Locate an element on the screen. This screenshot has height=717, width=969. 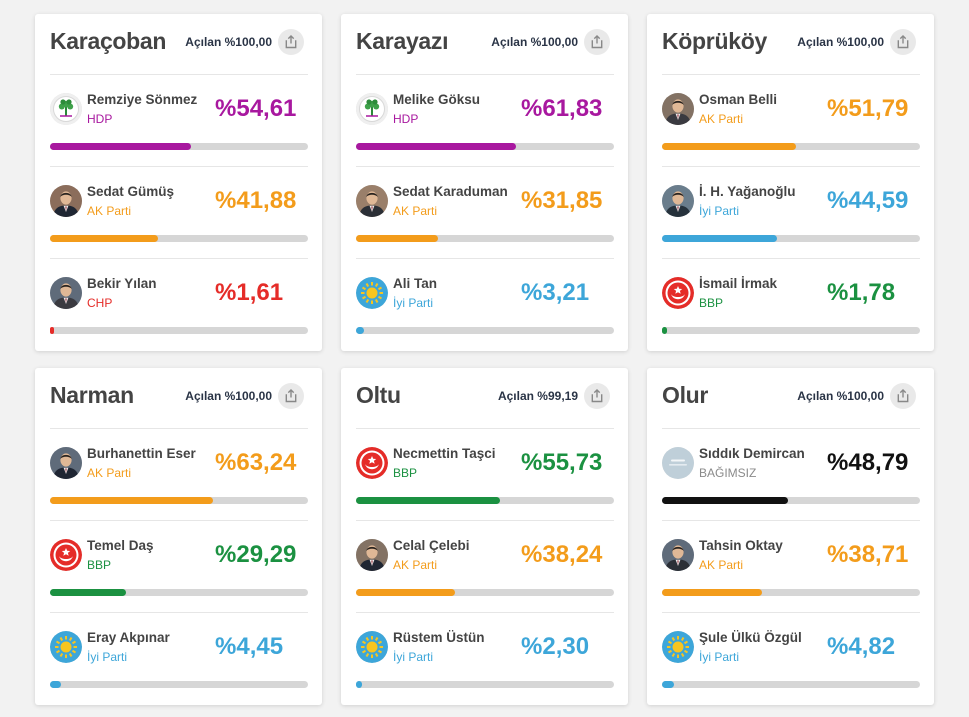
opened-ballots-label: Açılan %99,19 is located at coordinates (537, 396).